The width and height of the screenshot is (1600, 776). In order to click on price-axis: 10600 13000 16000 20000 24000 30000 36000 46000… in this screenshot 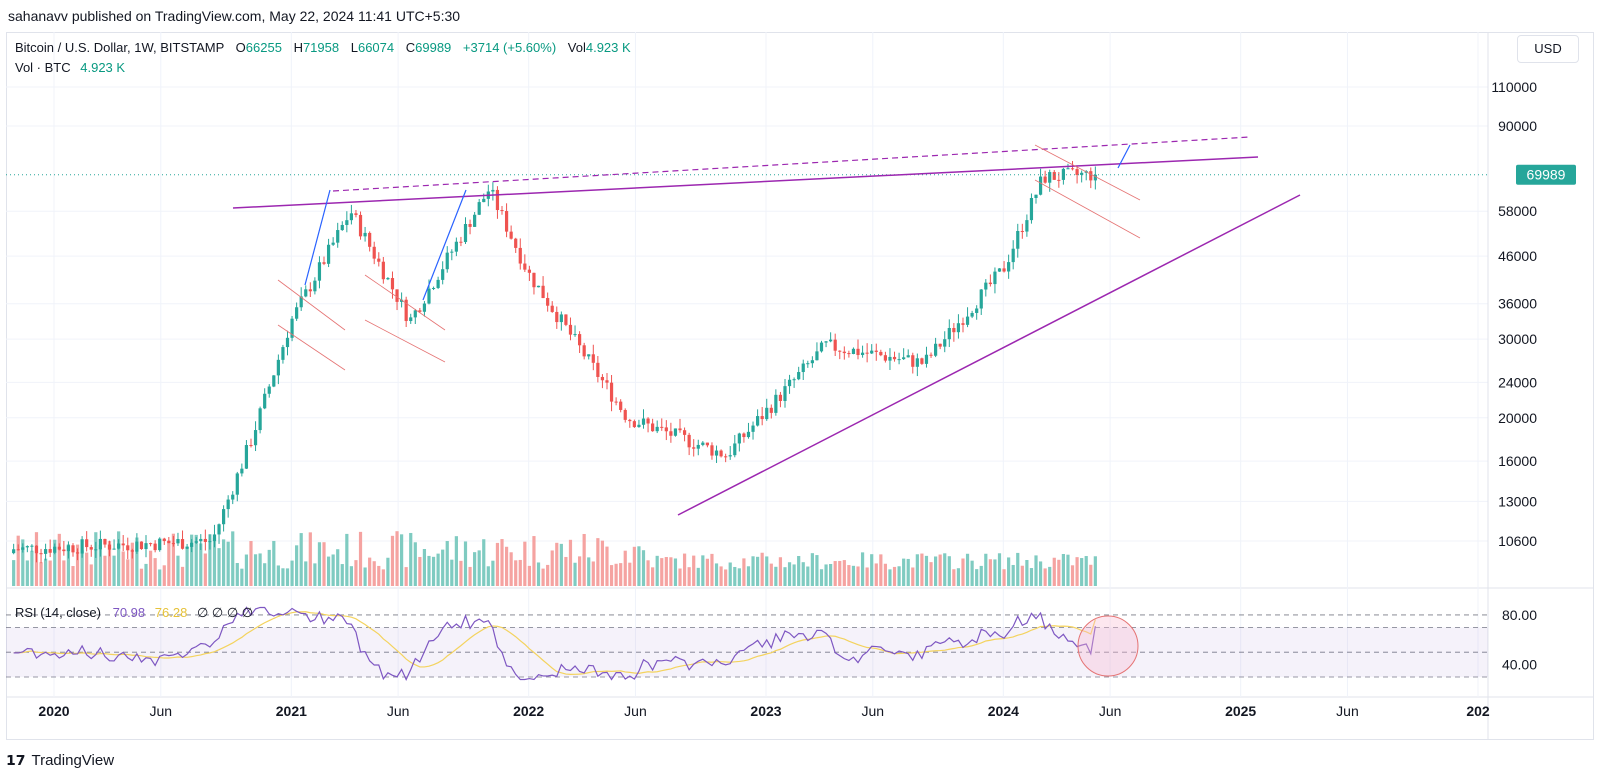, I will do `click(1533, 314)`.